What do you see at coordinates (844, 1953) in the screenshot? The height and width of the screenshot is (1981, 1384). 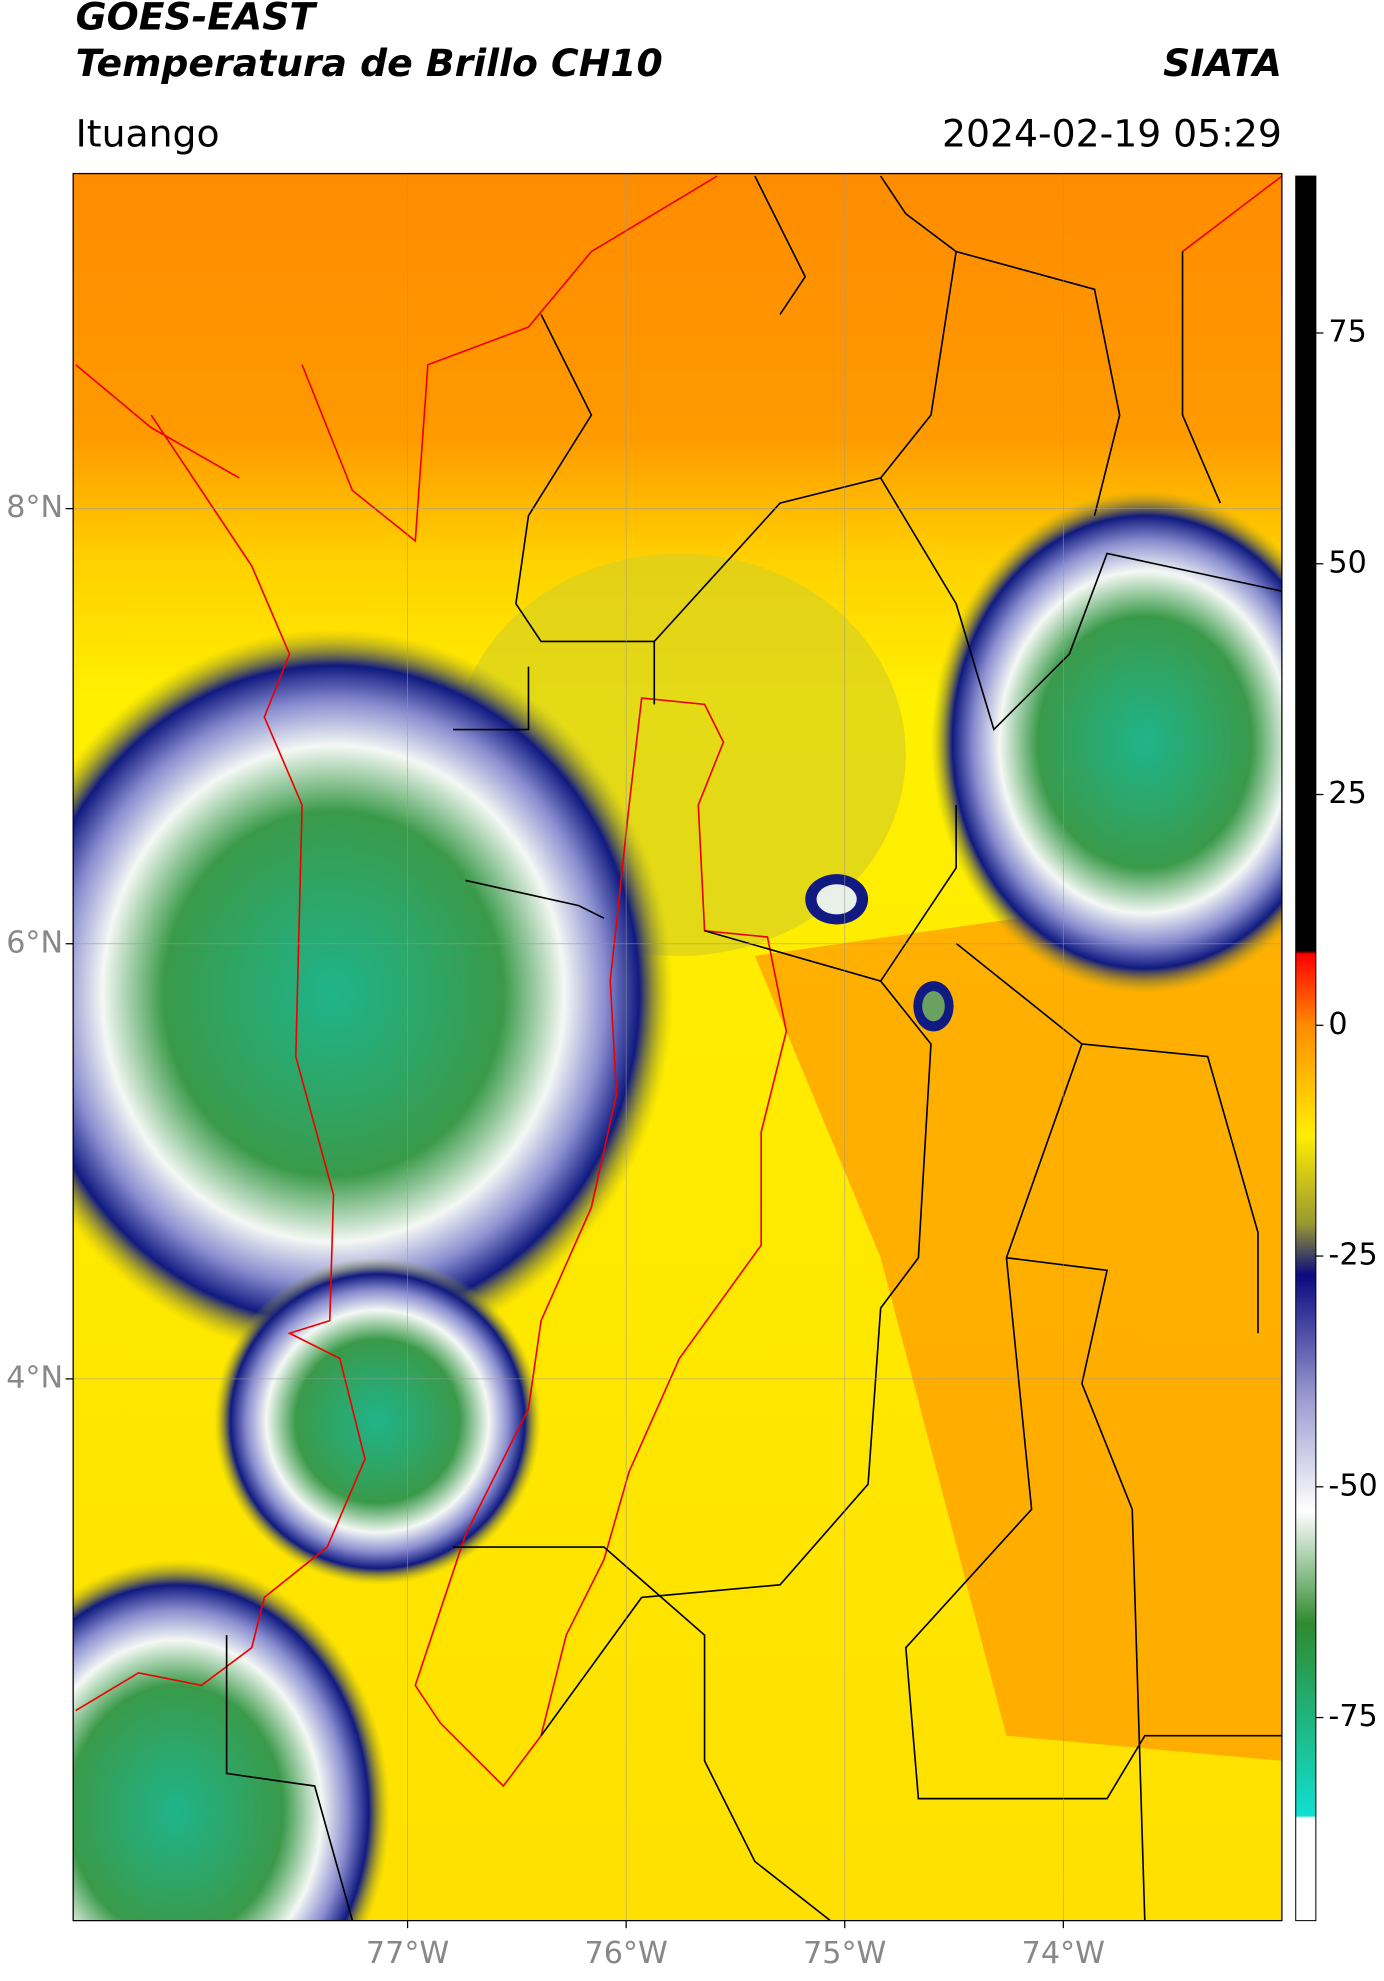 I see `lon-tick-label: 75°W` at bounding box center [844, 1953].